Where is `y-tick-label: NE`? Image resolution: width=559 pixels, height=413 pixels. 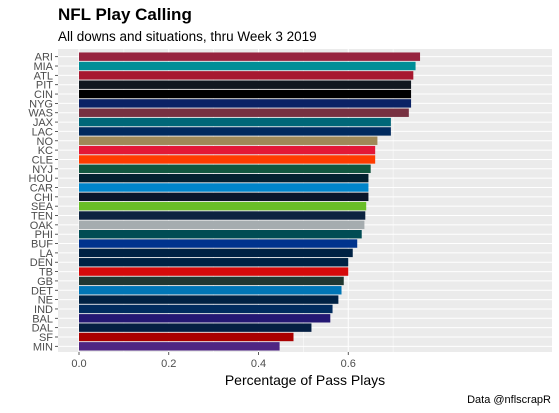 y-tick-label: NE is located at coordinates (45, 301).